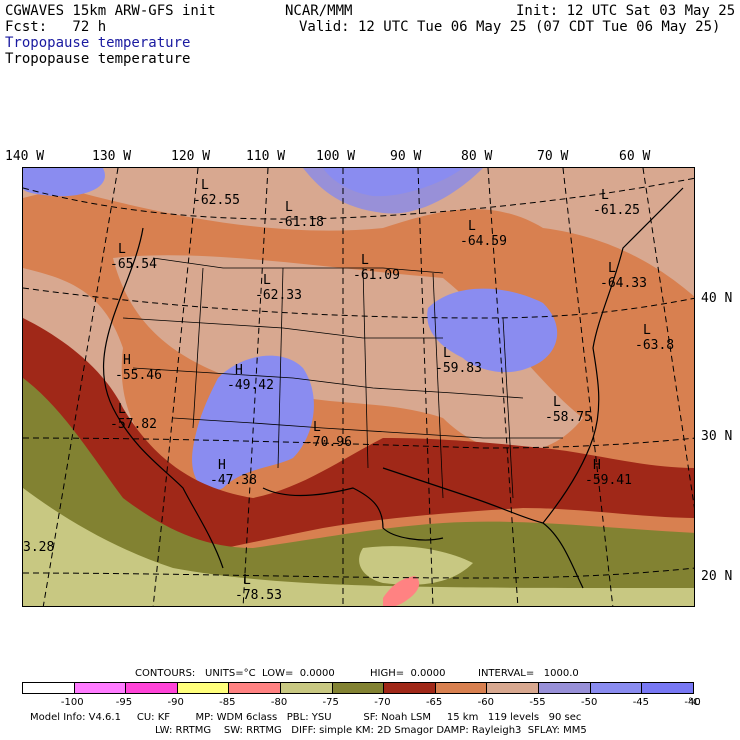 The width and height of the screenshot is (740, 740). Describe the element at coordinates (483, 241) in the screenshot. I see `center-value: -64.59` at that location.